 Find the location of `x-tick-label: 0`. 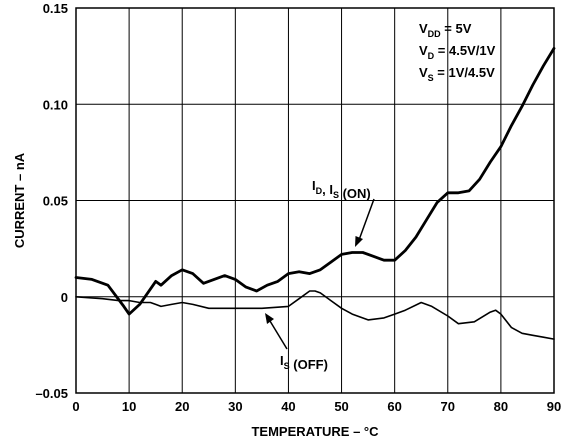

x-tick-label: 0 is located at coordinates (75, 406).